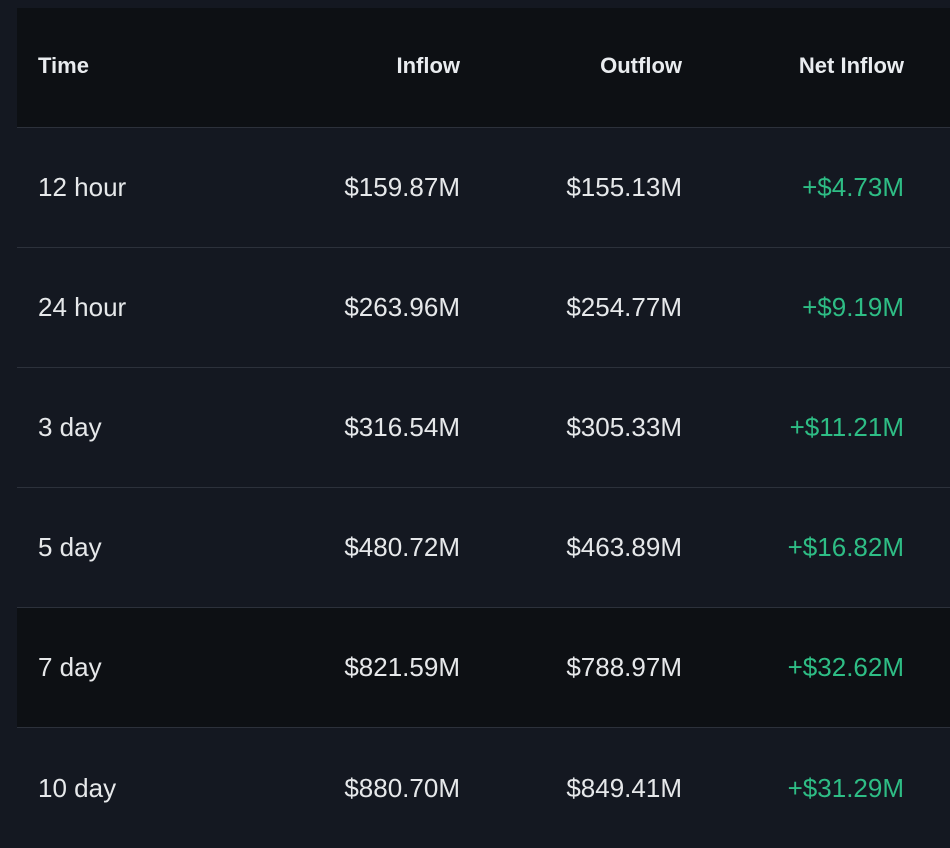 This screenshot has width=950, height=848. Describe the element at coordinates (402, 307) in the screenshot. I see `inflow-cell: $263.96M` at that location.